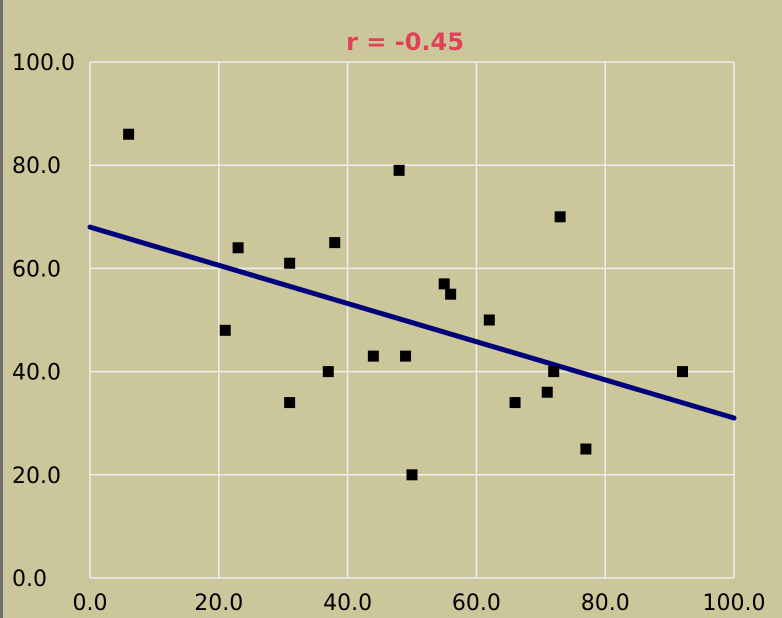  I want to click on y-tick-label: 20.0, so click(36, 476).